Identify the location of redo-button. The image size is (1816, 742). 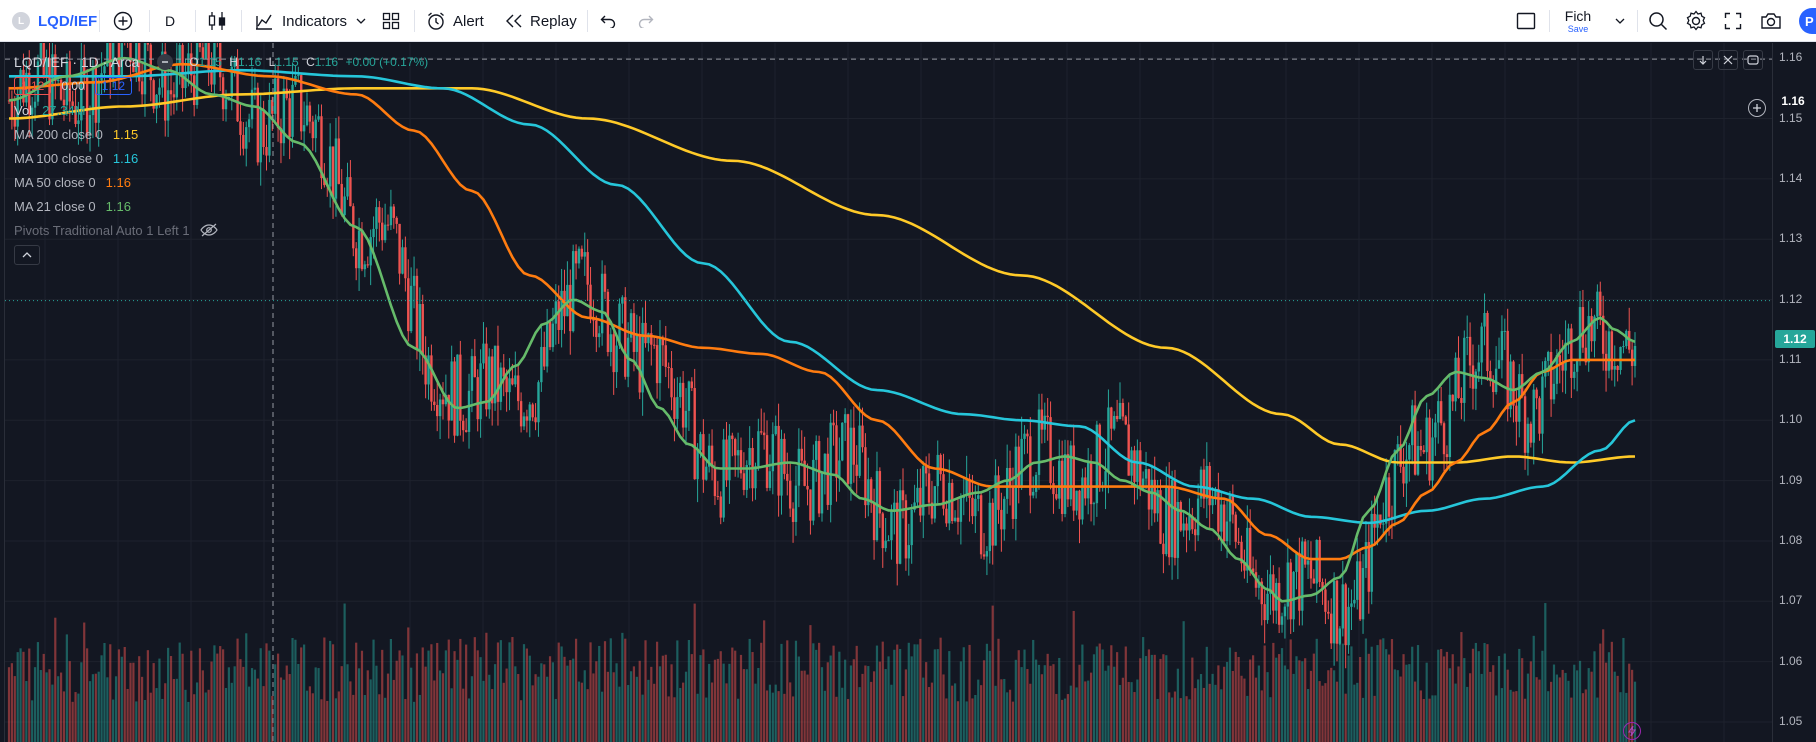
(646, 21).